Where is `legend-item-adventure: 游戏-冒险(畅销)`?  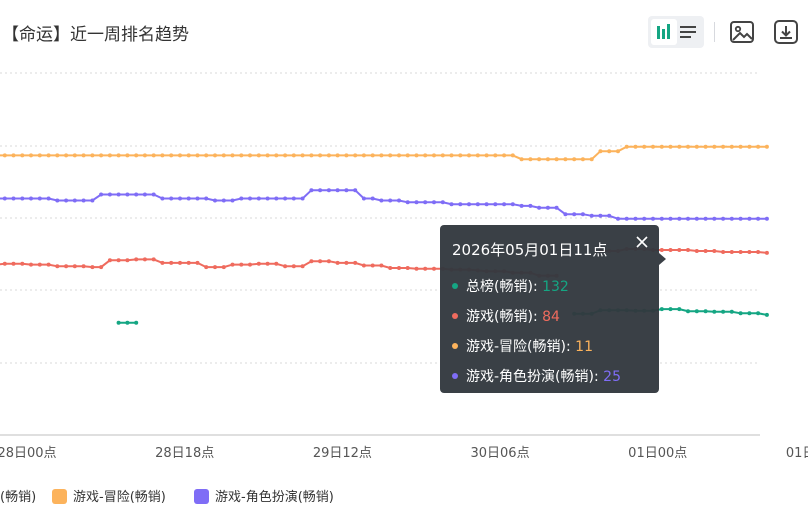 legend-item-adventure: 游戏-冒险(畅销) is located at coordinates (109, 495).